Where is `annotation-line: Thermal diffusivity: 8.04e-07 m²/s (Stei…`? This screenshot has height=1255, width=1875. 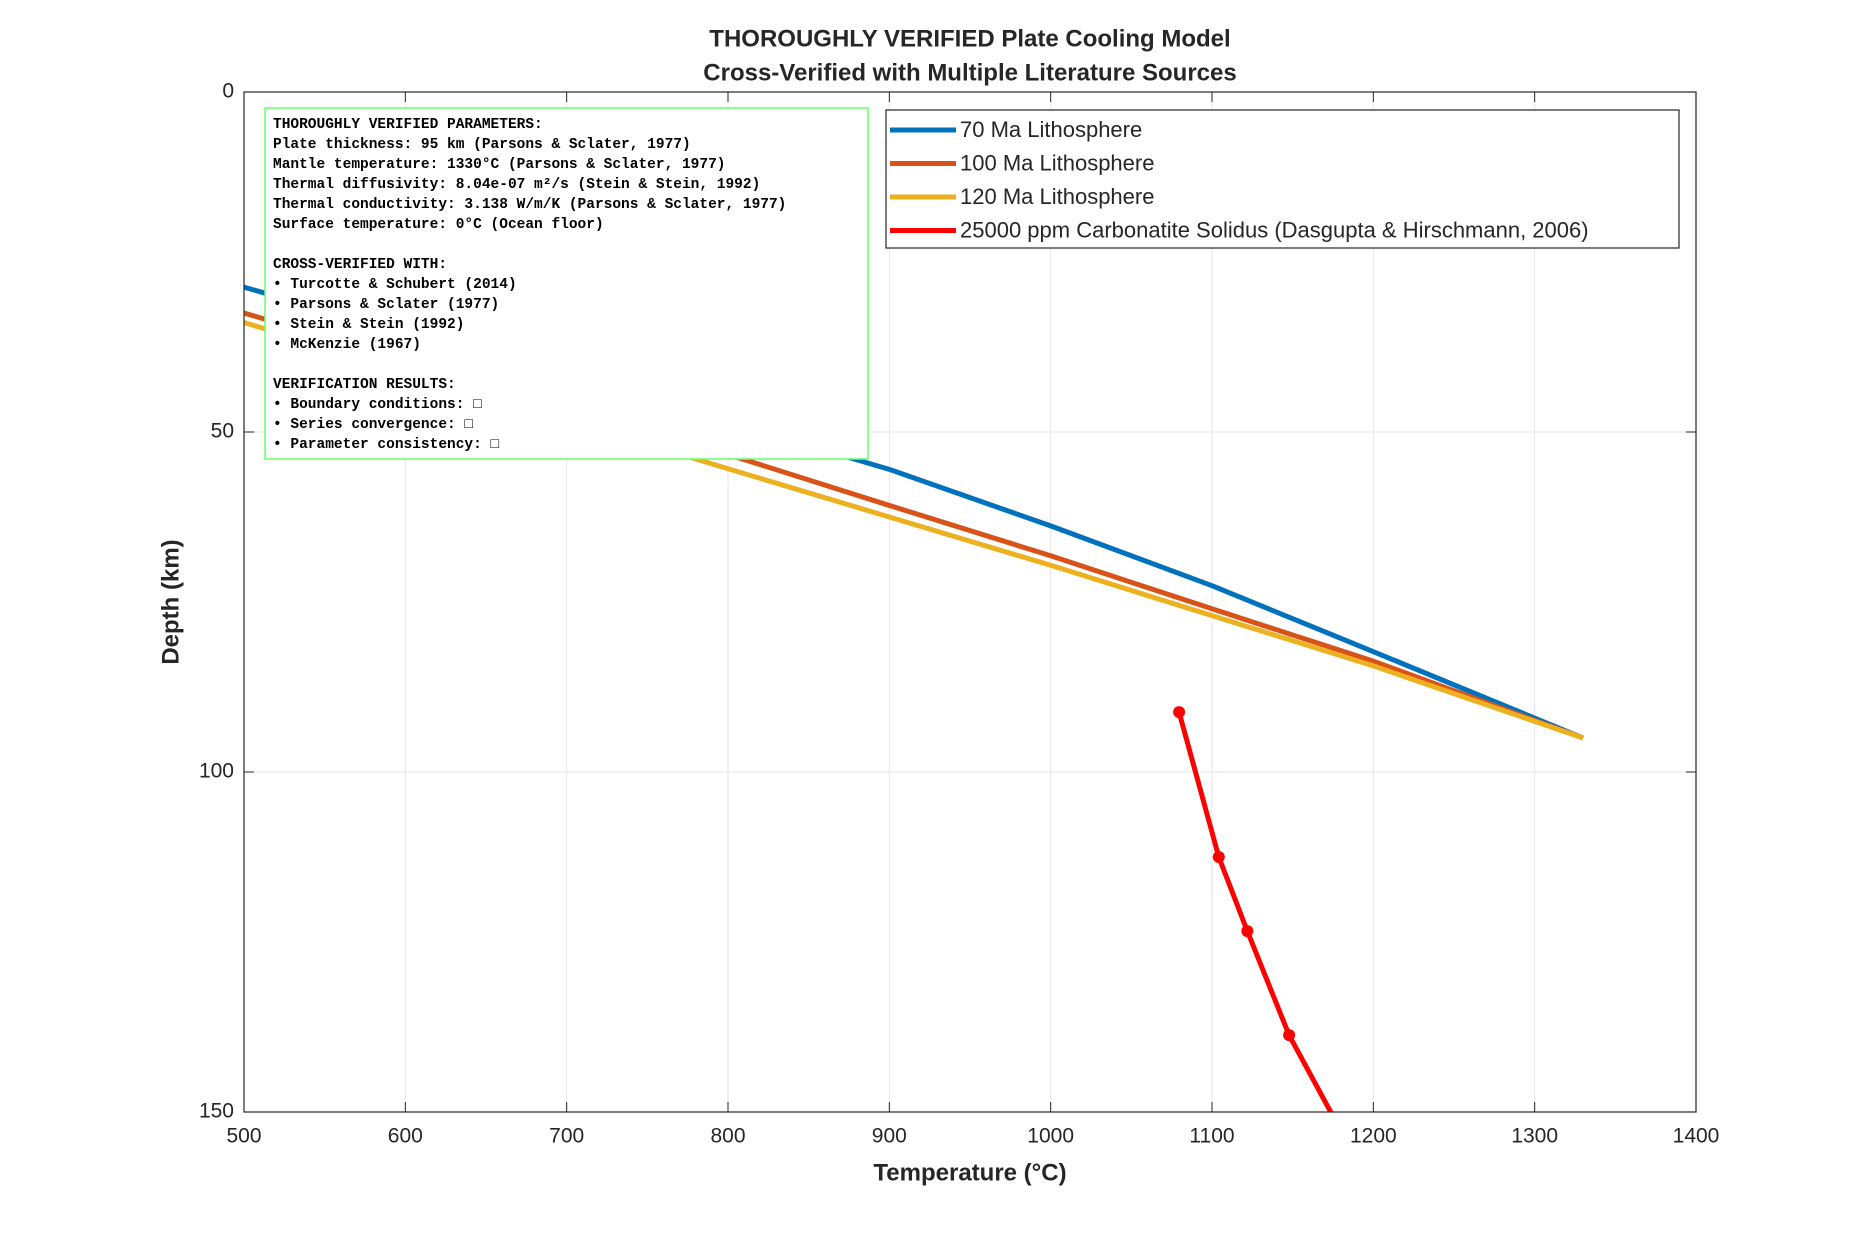 annotation-line: Thermal diffusivity: 8.04e-07 m²/s (Stei… is located at coordinates (516, 185).